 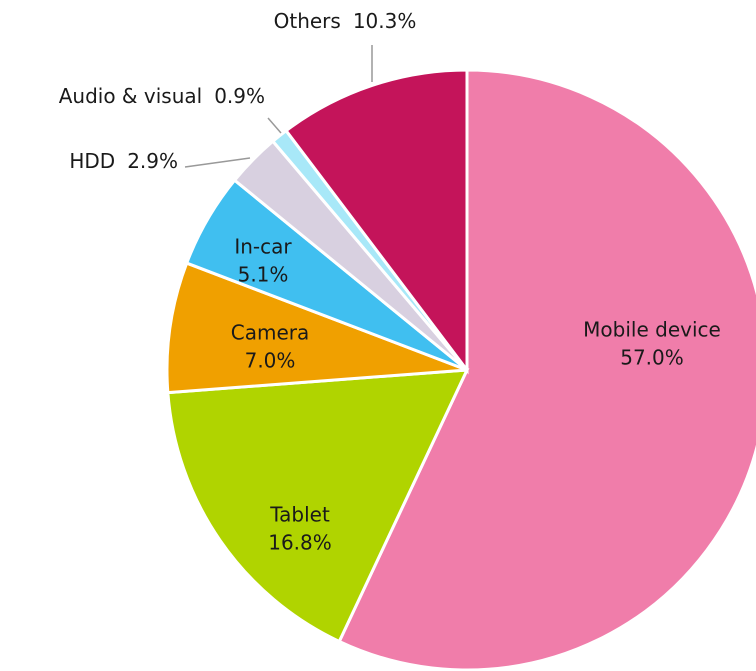 What do you see at coordinates (263, 275) in the screenshot?
I see `slice-value: 5.1%` at bounding box center [263, 275].